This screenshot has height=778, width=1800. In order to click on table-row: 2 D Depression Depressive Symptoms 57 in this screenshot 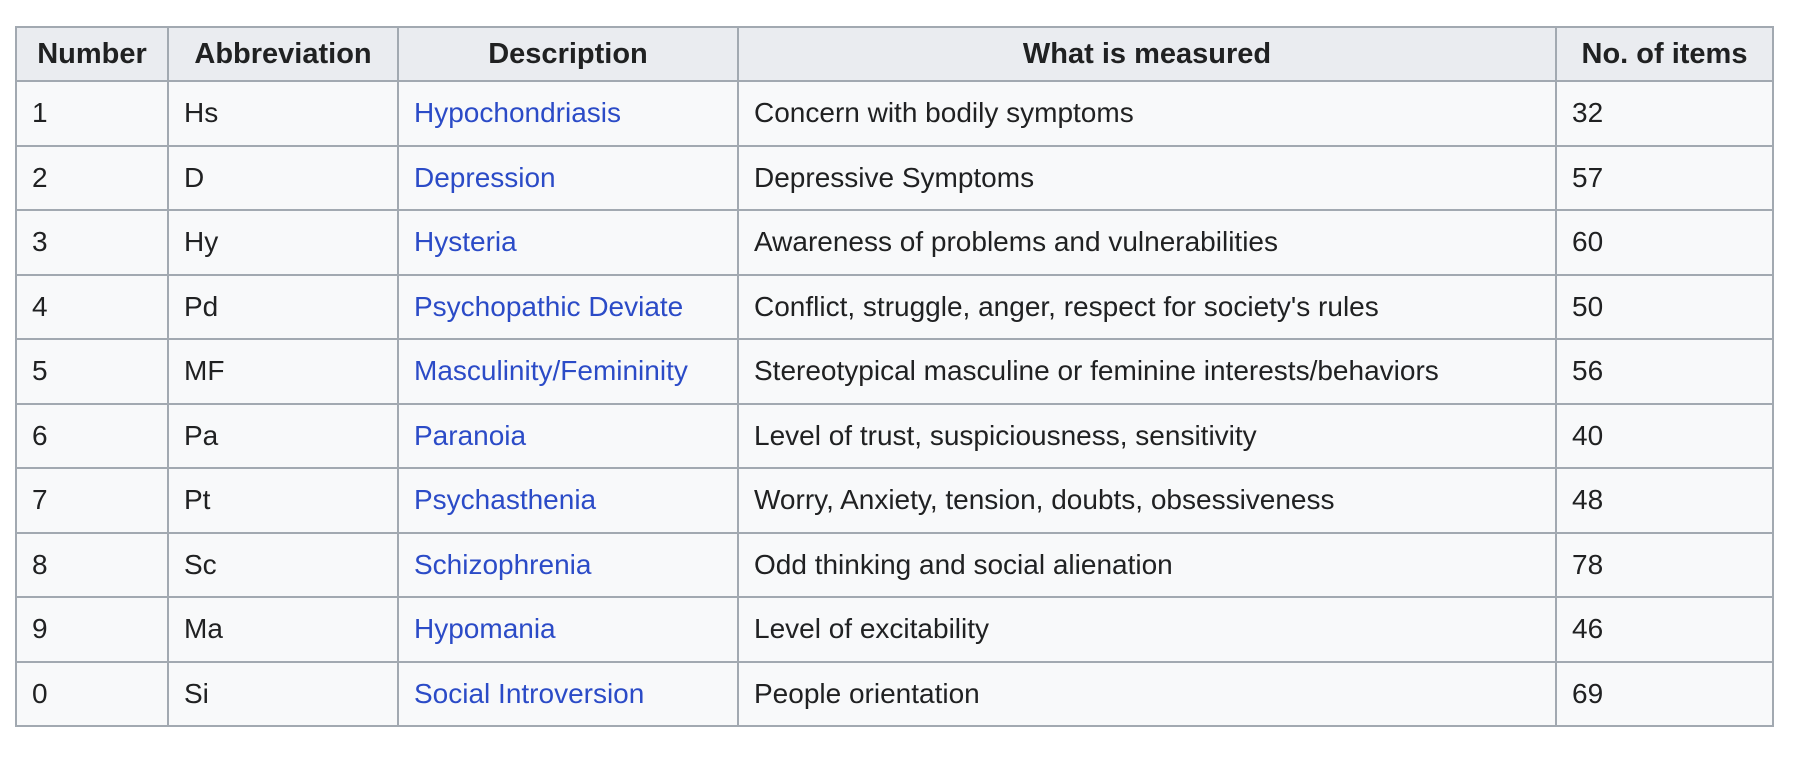, I will do `click(894, 177)`.